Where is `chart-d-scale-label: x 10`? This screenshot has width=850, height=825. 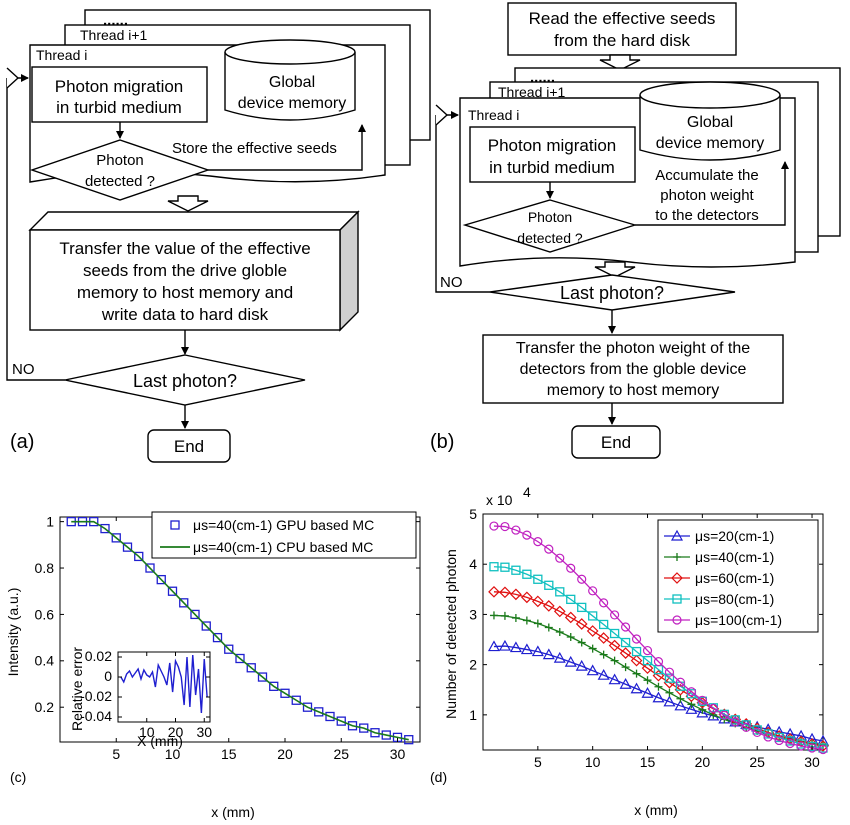
chart-d-scale-label: x 10 is located at coordinates (499, 500).